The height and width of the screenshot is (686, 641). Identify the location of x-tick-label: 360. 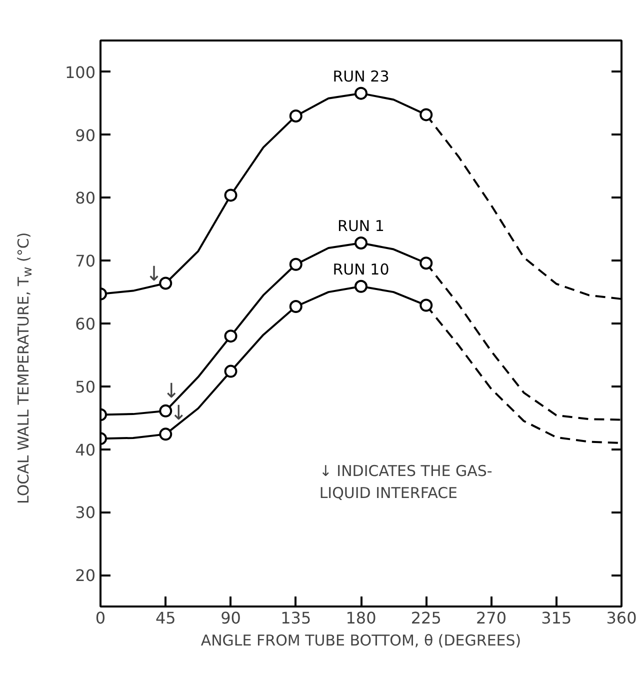
(621, 618).